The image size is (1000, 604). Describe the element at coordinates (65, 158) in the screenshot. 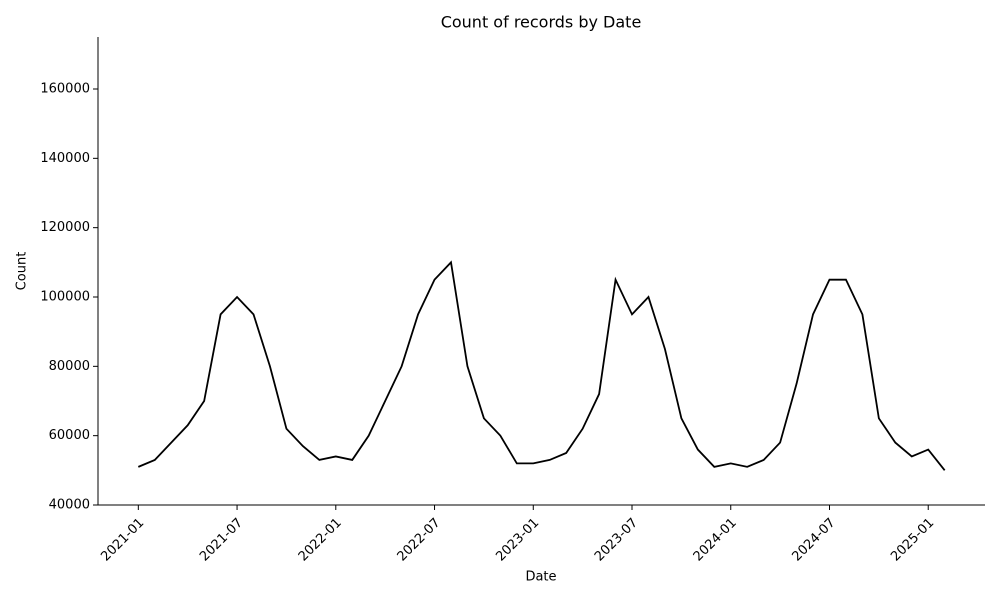

I see `y-tick-label: 140000` at that location.